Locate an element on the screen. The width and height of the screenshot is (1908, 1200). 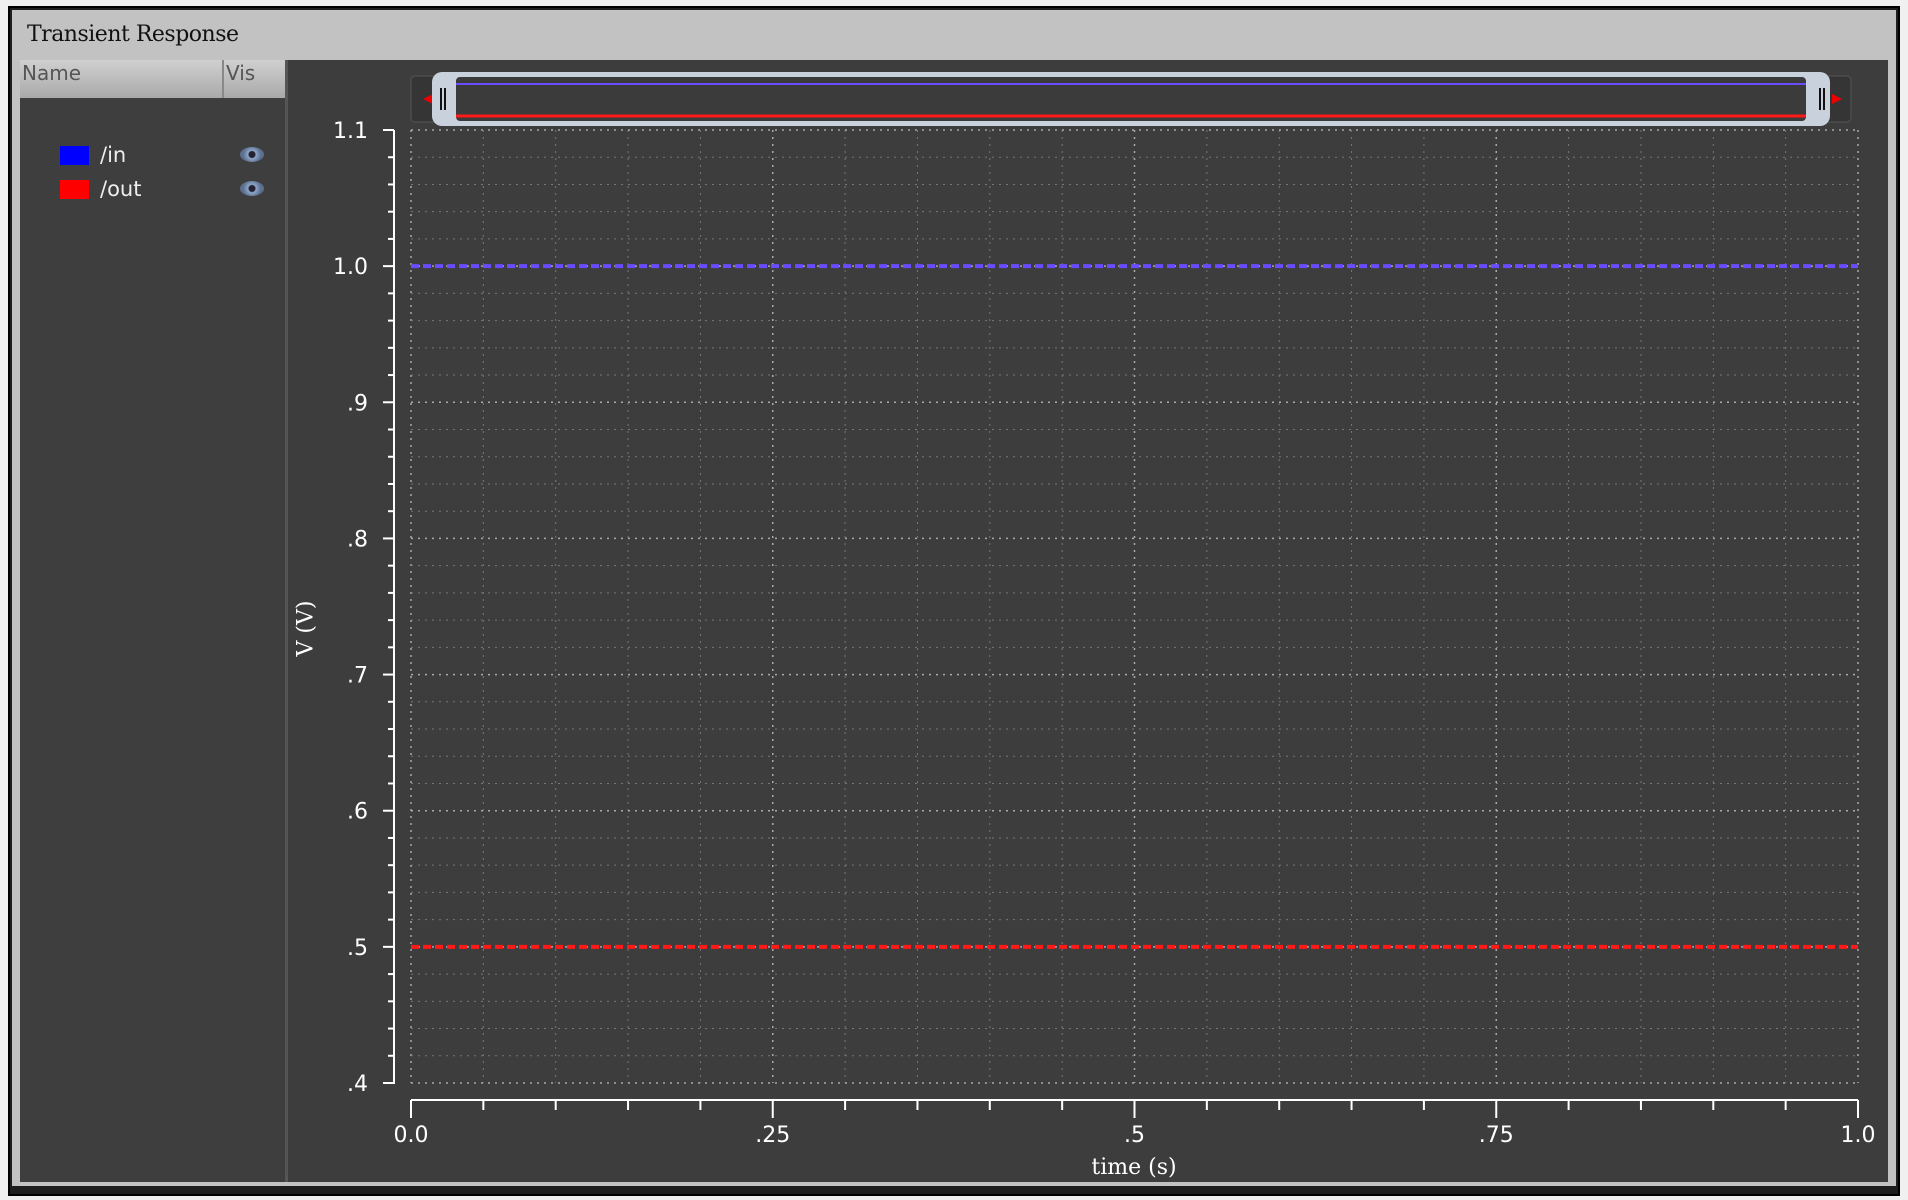
overview-window is located at coordinates (1131, 99).